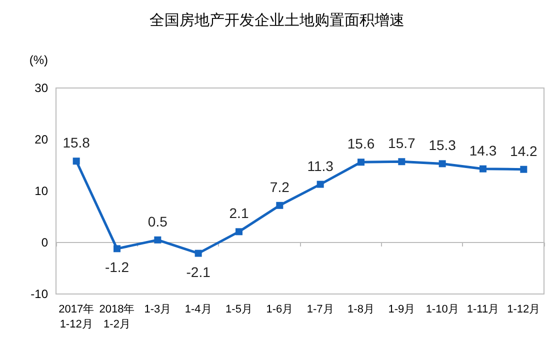 The width and height of the screenshot is (554, 341). Describe the element at coordinates (361, 310) in the screenshot. I see `x-tick-label: 1-8月` at that location.